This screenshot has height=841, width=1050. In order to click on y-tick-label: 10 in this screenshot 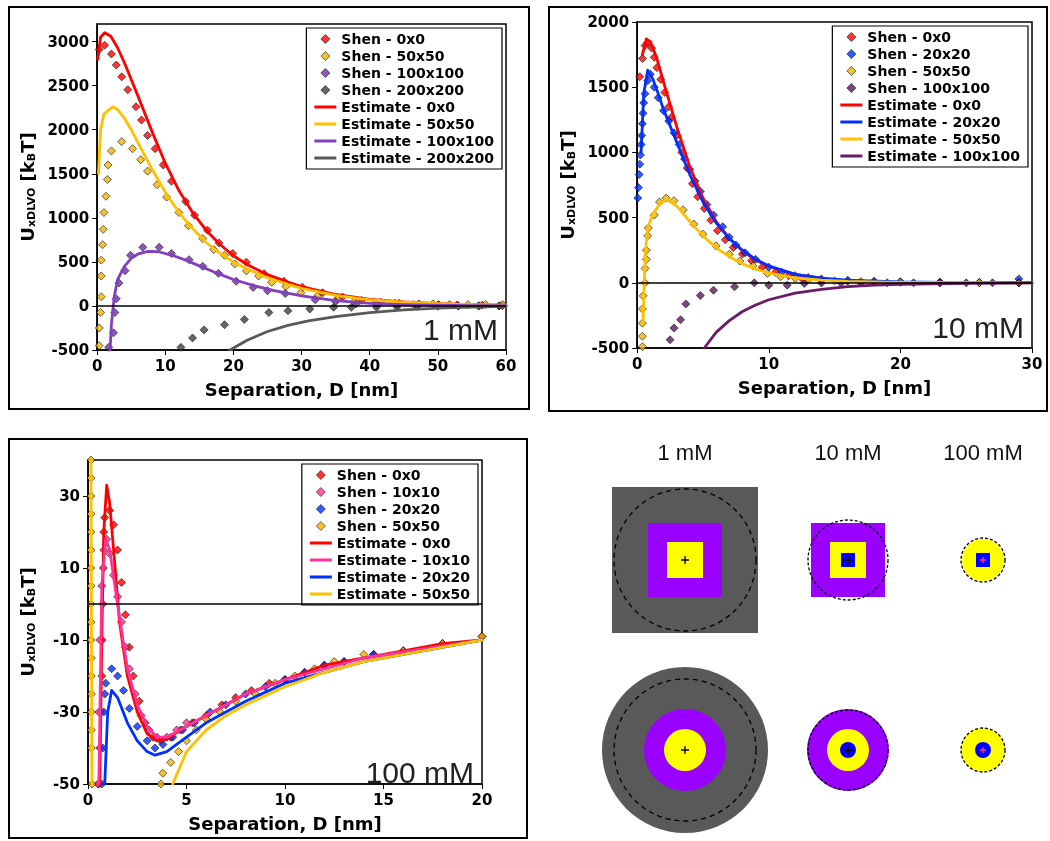, I will do `click(69, 568)`.